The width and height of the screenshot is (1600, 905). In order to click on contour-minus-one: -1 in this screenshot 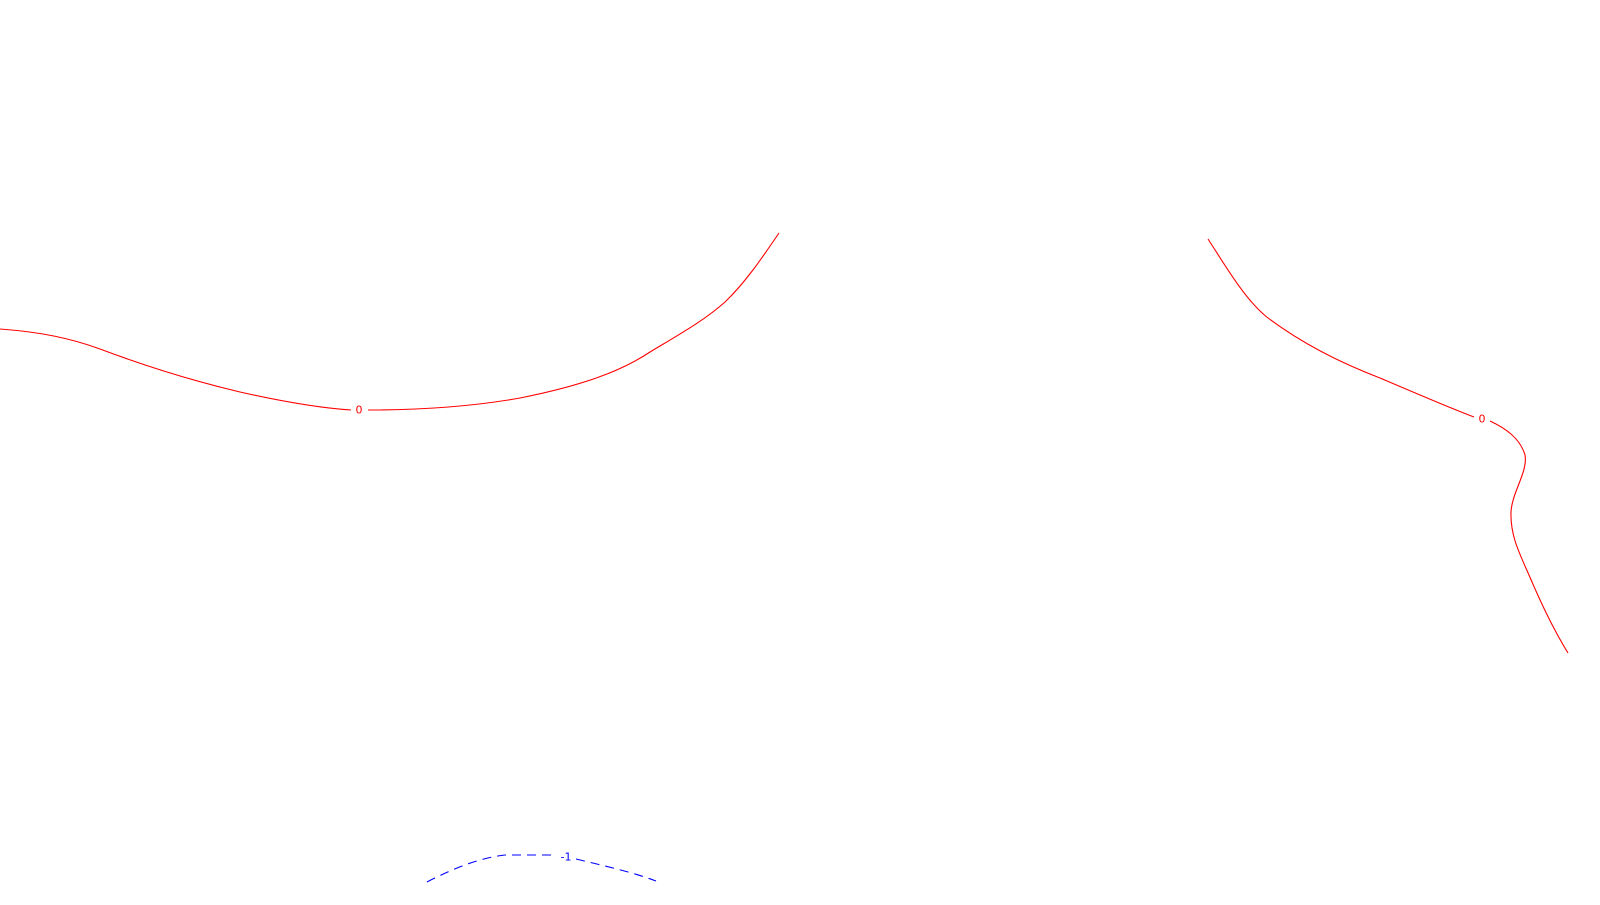, I will do `click(541, 867)`.